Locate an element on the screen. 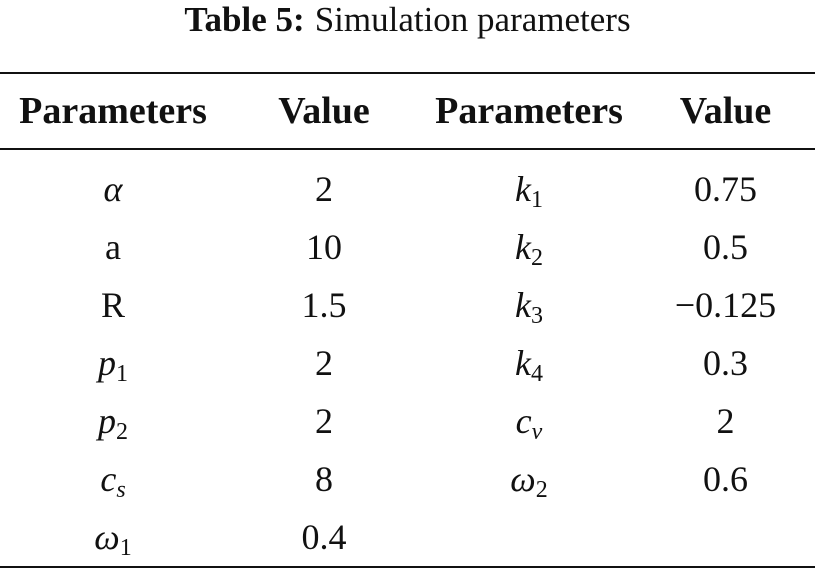  value: 0.6 is located at coordinates (725, 479).